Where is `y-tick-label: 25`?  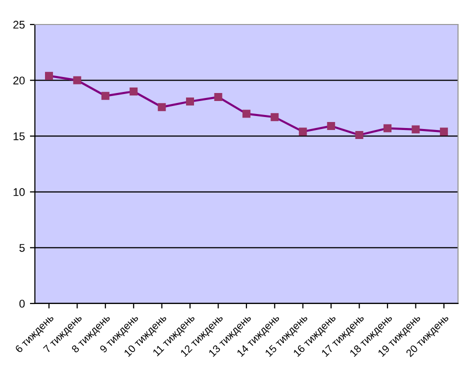 y-tick-label: 25 is located at coordinates (19, 24).